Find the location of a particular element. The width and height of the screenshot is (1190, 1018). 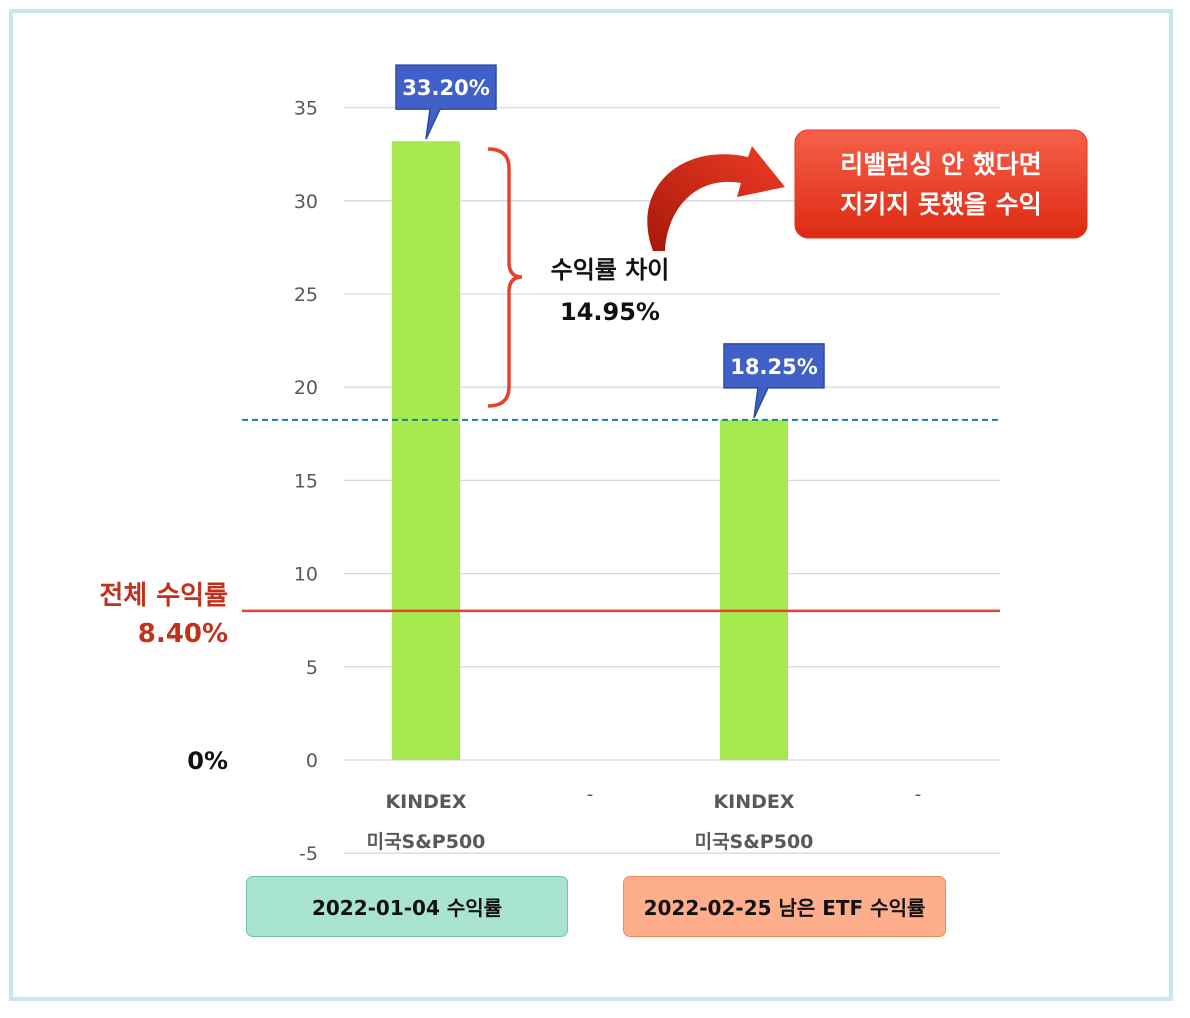

note-line-1: 리밸런싱 안 했다면 is located at coordinates (940, 164).